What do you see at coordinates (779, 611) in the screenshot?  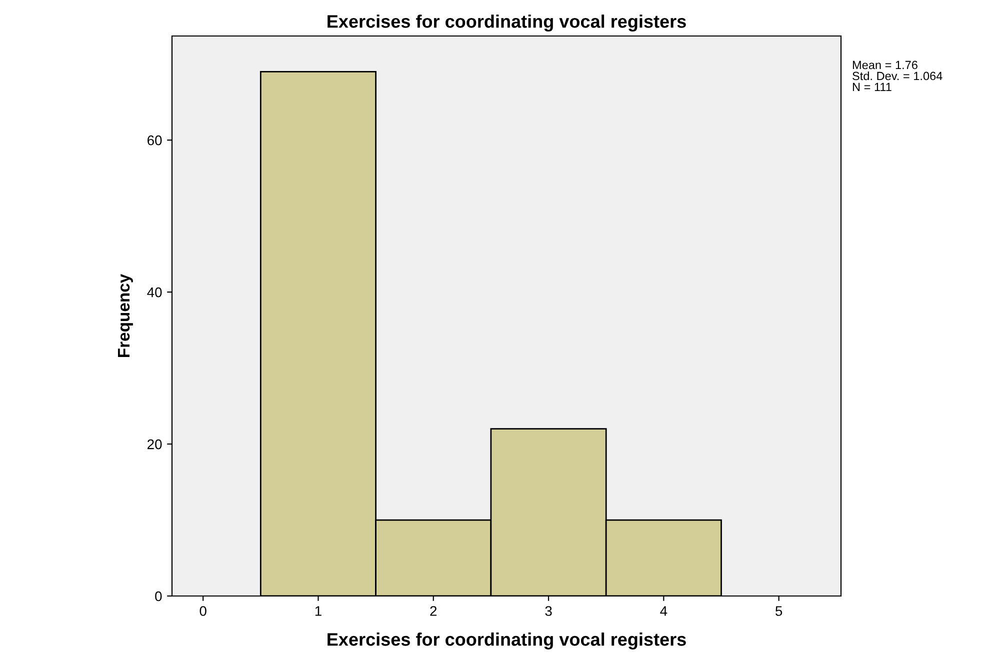 I see `x-tick-label: 5` at bounding box center [779, 611].